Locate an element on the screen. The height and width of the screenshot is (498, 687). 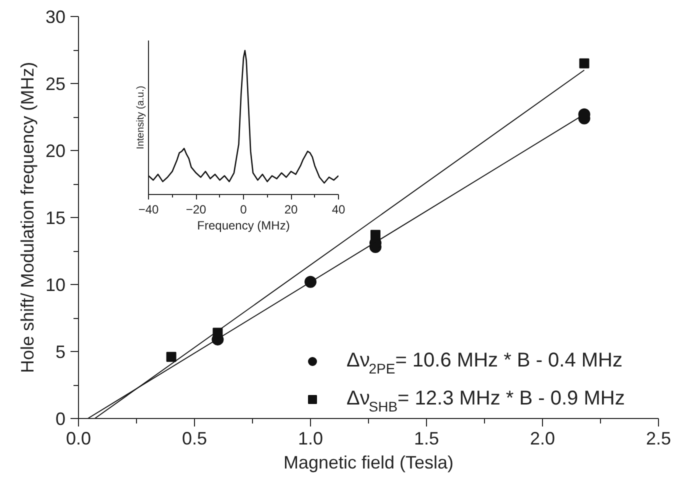
y-axis-title: Intensity (a.u.) is located at coordinates (141, 118).